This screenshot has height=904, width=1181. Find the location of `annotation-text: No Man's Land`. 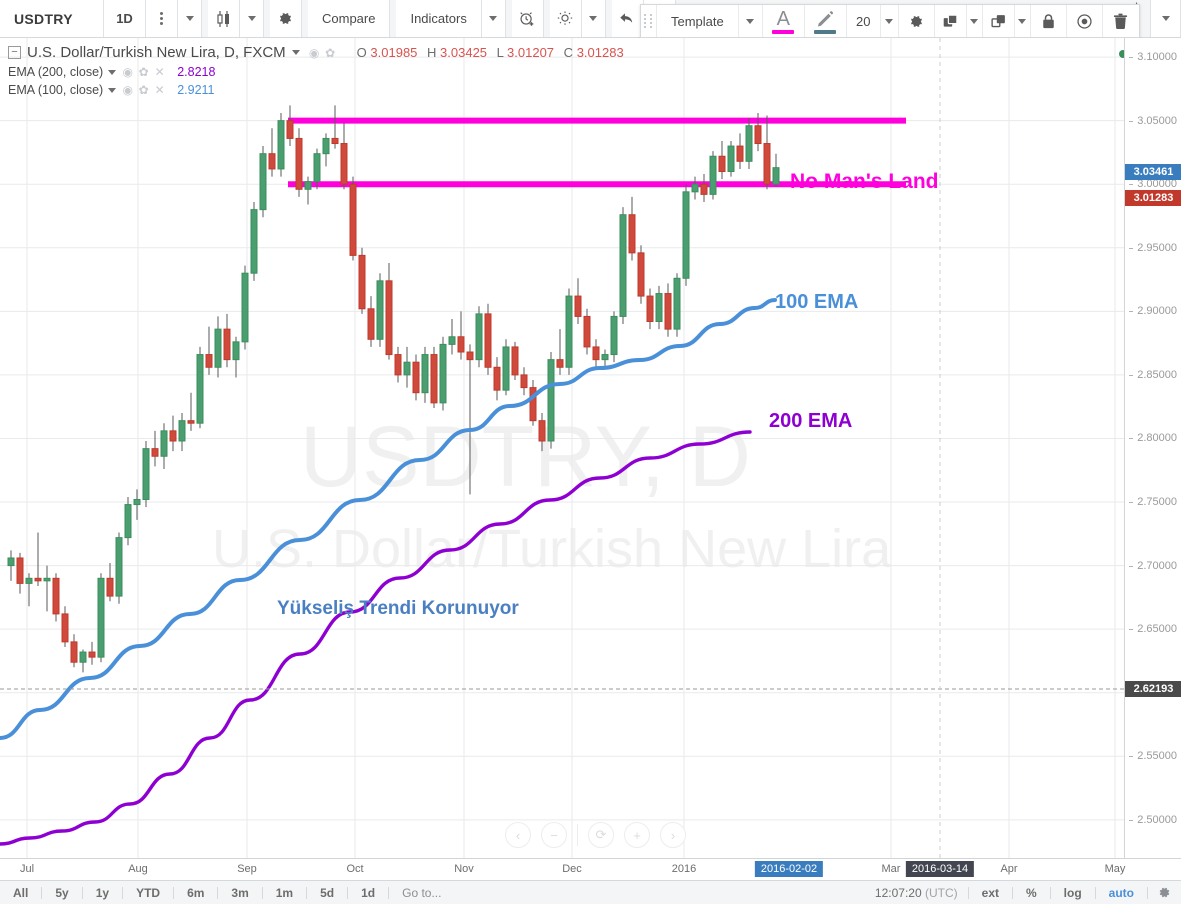

annotation-text: No Man's Land is located at coordinates (864, 181).